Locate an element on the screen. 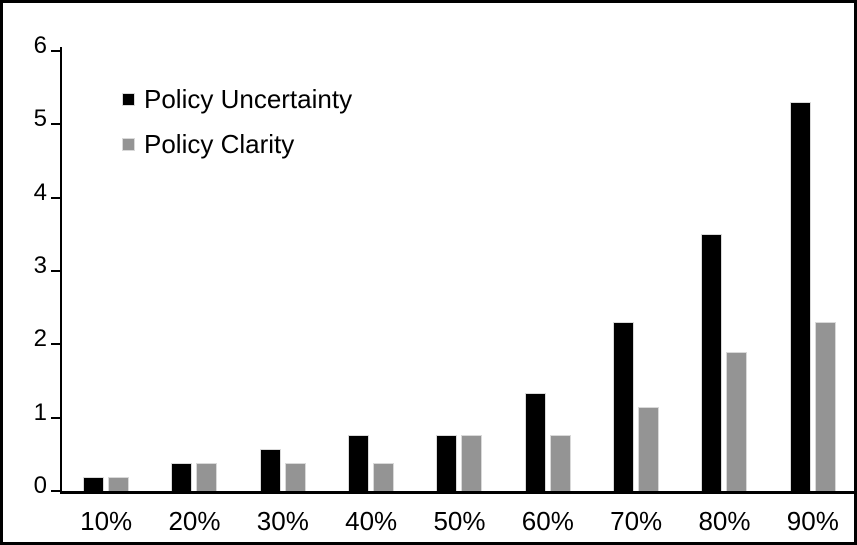  legend-item: Policy Uncertainty is located at coordinates (237, 99).